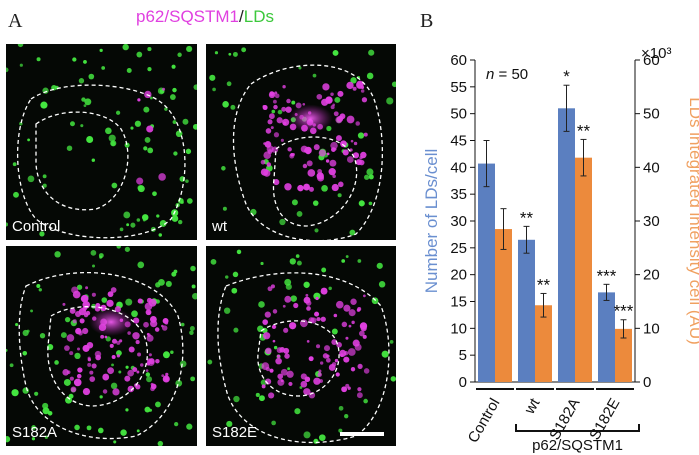 The width and height of the screenshot is (699, 455). Describe the element at coordinates (526, 310) in the screenshot. I see `bar-wt-count` at that location.